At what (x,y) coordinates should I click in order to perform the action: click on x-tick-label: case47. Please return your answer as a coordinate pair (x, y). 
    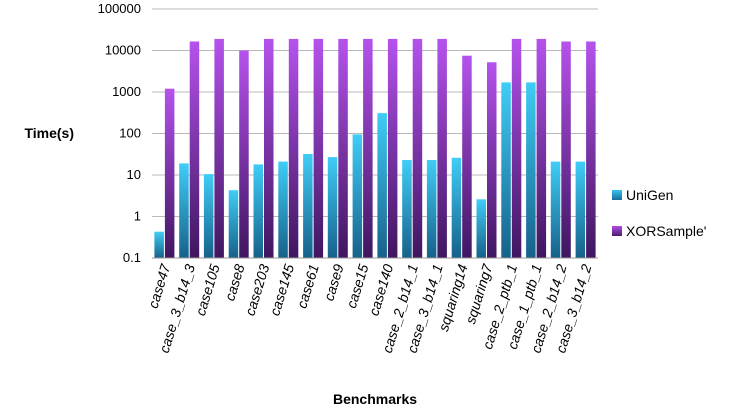
    Looking at the image, I should click on (159, 285).